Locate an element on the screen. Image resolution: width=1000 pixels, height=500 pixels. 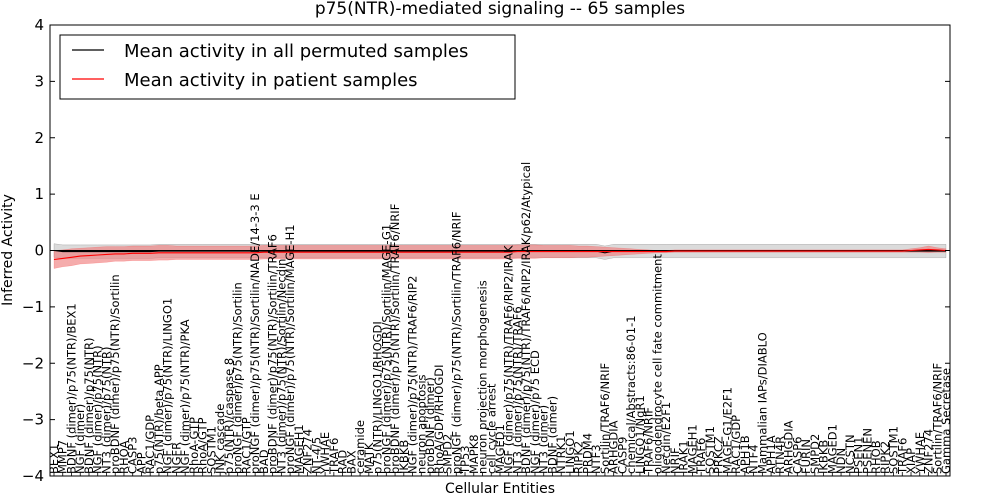
x-tick-label: MAGE-G1/E2F1 is located at coordinates (727, 430).